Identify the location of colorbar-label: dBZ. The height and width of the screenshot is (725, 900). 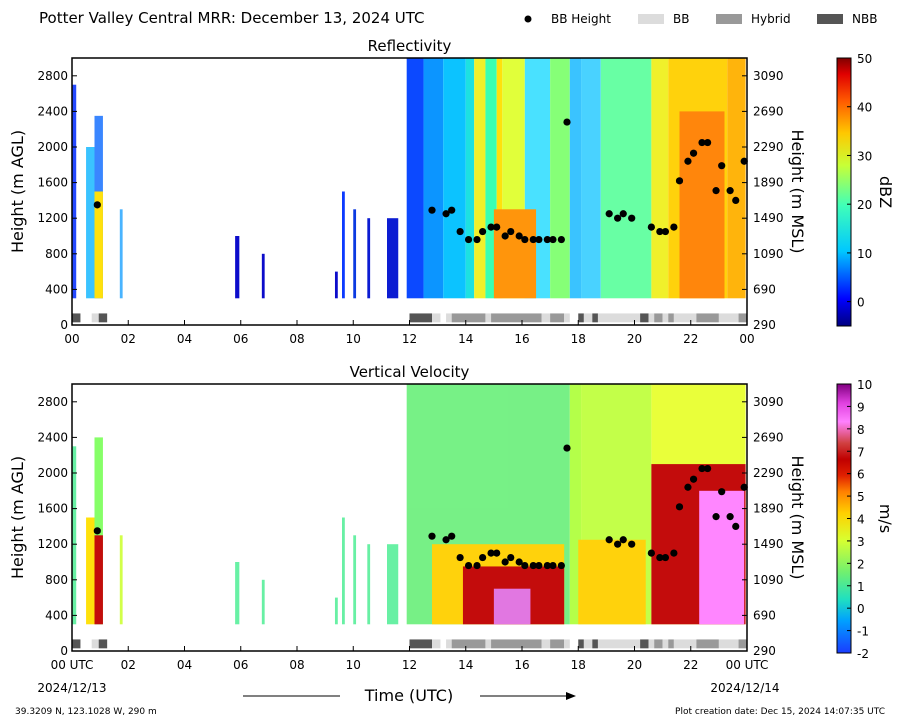
(885, 192).